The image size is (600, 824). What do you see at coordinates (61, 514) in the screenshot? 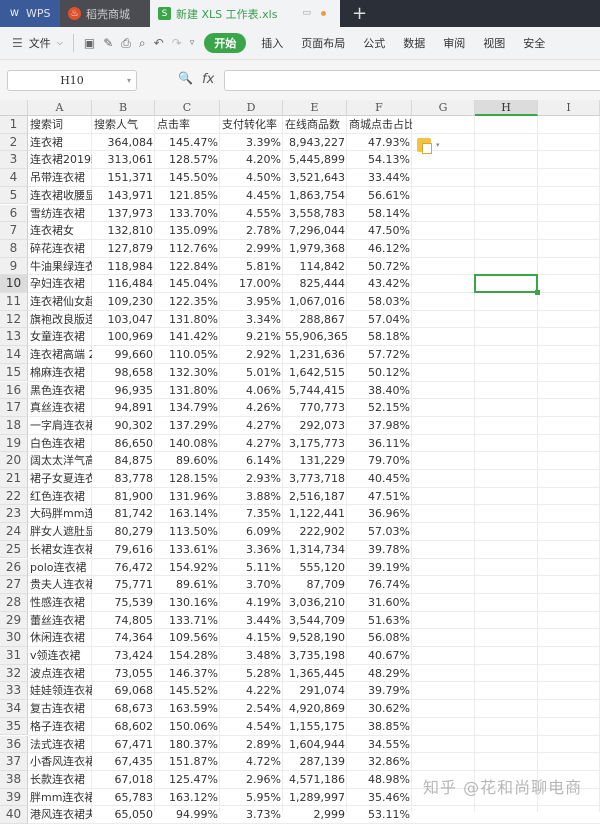
I see `table-cell: 大码胖mm连` at bounding box center [61, 514].